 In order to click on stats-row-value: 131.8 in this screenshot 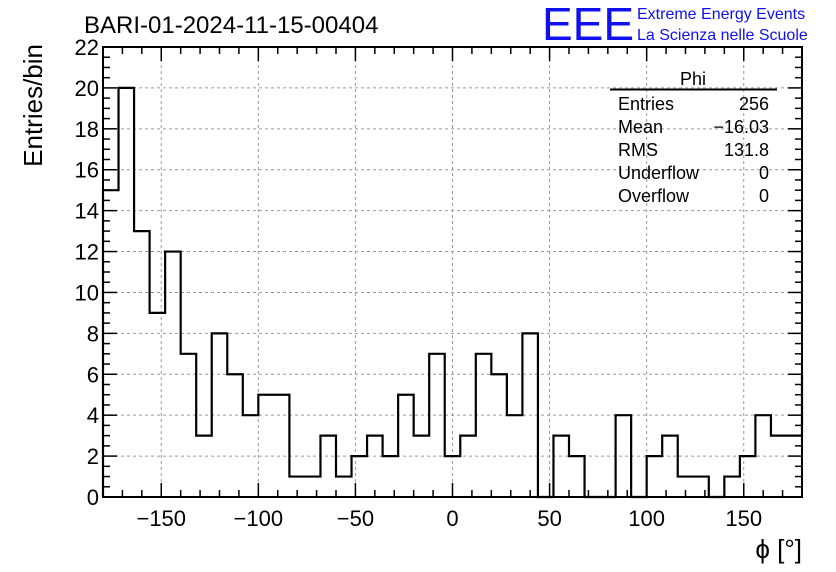, I will do `click(746, 150)`.